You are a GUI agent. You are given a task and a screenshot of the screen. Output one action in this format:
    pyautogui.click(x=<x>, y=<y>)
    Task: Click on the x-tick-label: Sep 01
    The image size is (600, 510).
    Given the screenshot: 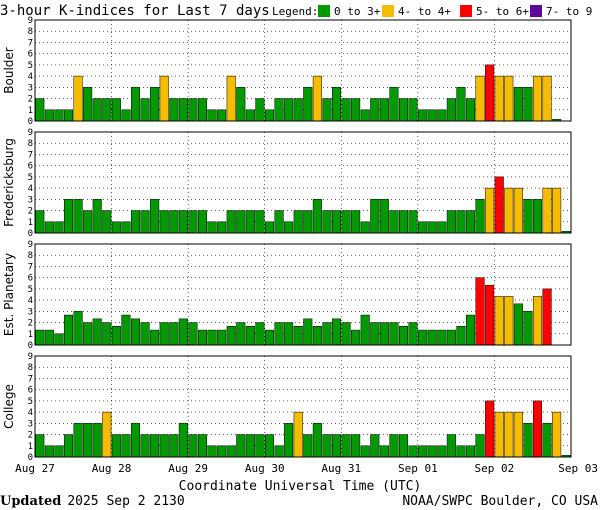 What is the action you would take?
    pyautogui.click(x=418, y=468)
    